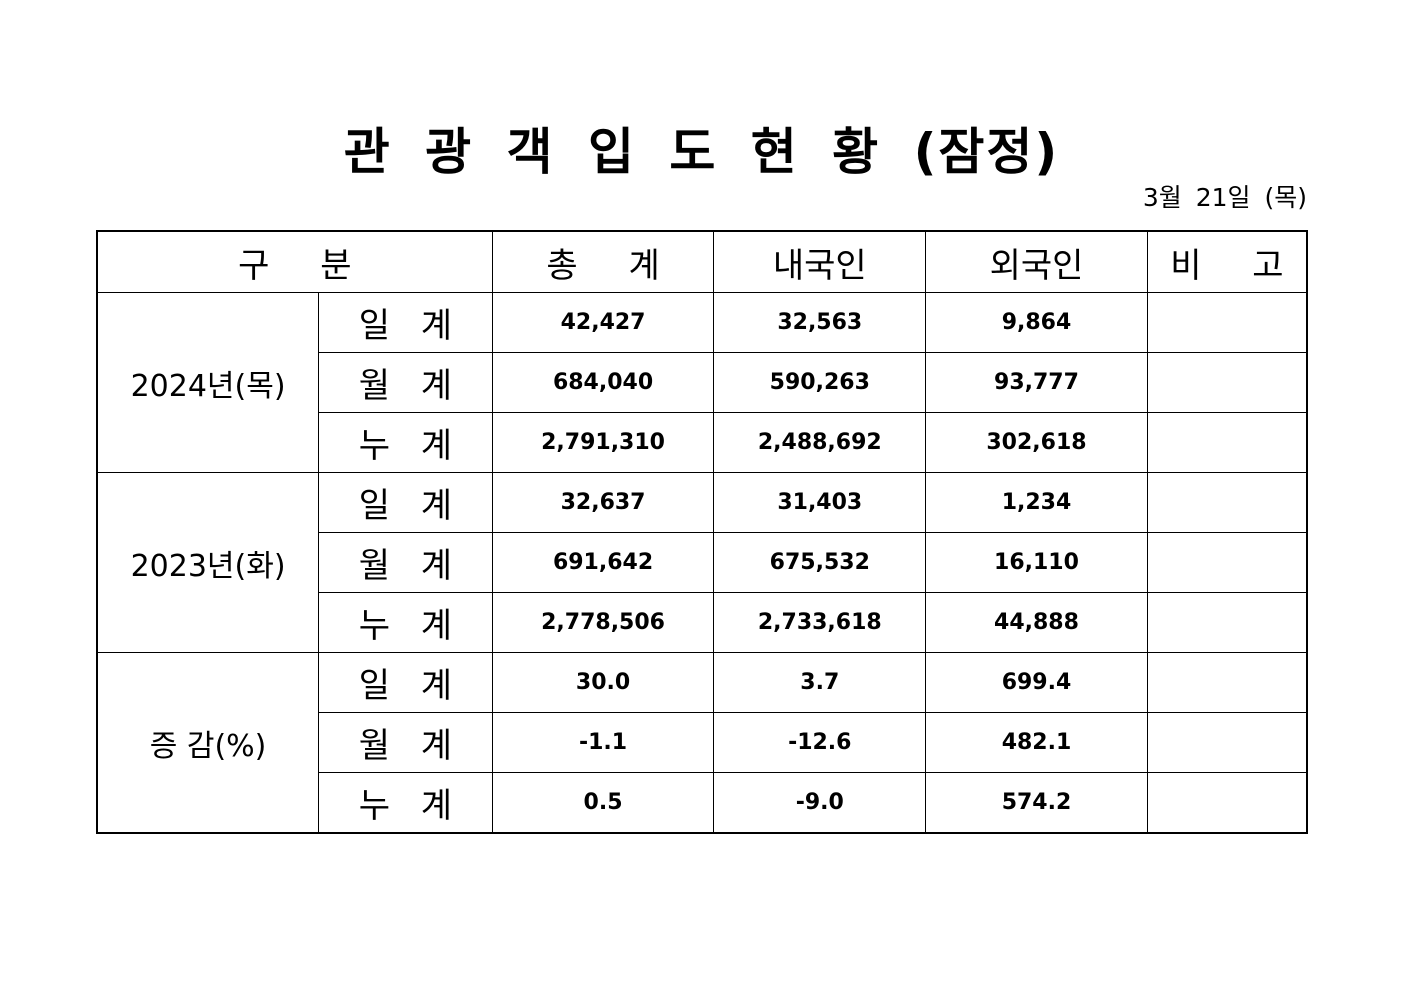 The image size is (1403, 992). What do you see at coordinates (820, 322) in the screenshot?
I see `value-cell: 32,563` at bounding box center [820, 322].